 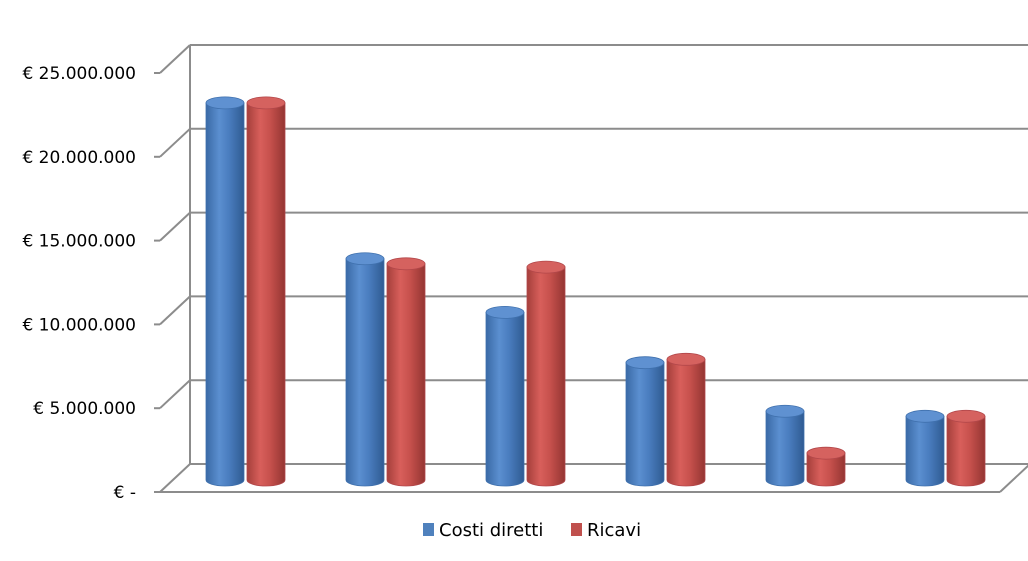 What do you see at coordinates (1013, 478) in the screenshot?
I see `floor-right-edge` at bounding box center [1013, 478].